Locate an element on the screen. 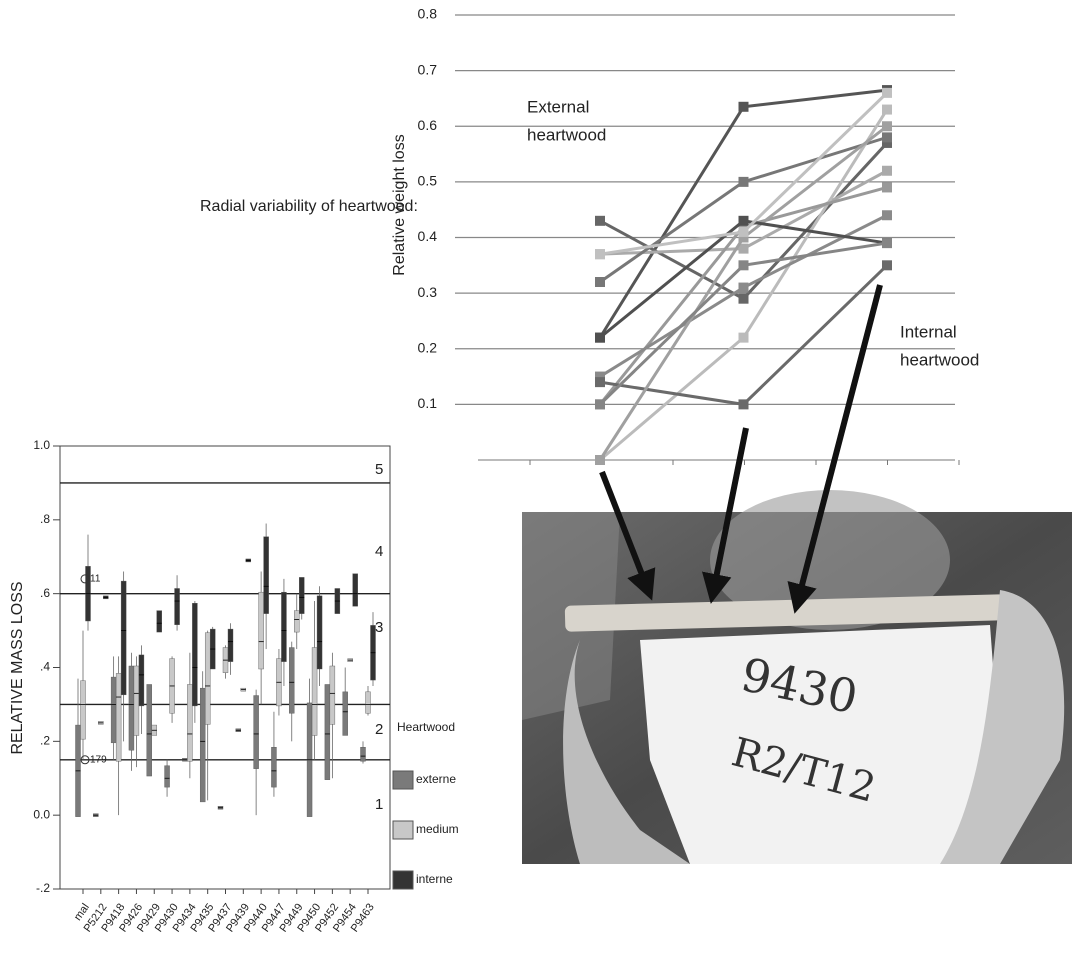  y-tick-label: .6 is located at coordinates (45, 593).